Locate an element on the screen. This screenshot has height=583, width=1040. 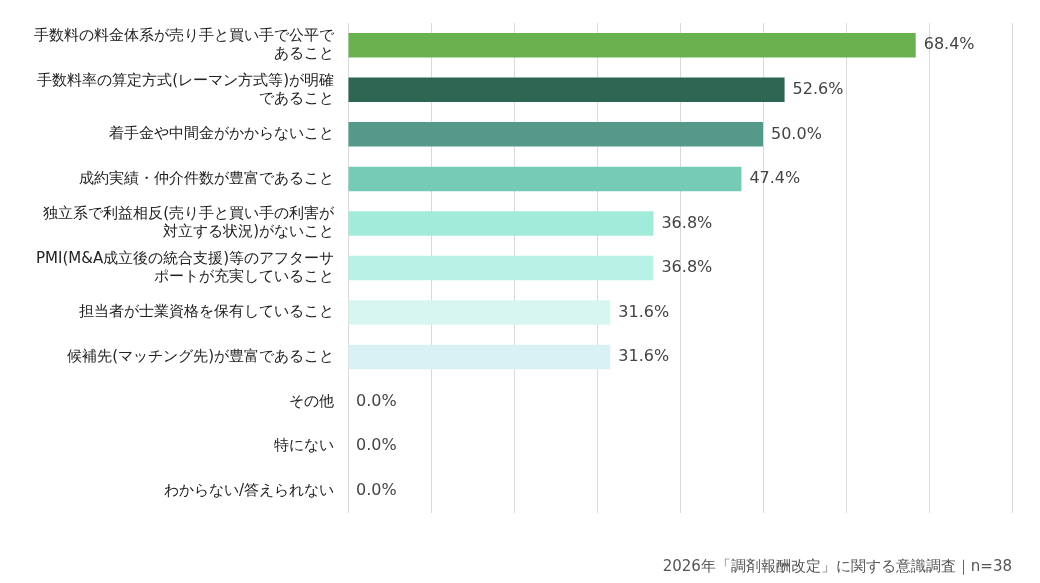
data-label: 68.4% is located at coordinates (949, 44).